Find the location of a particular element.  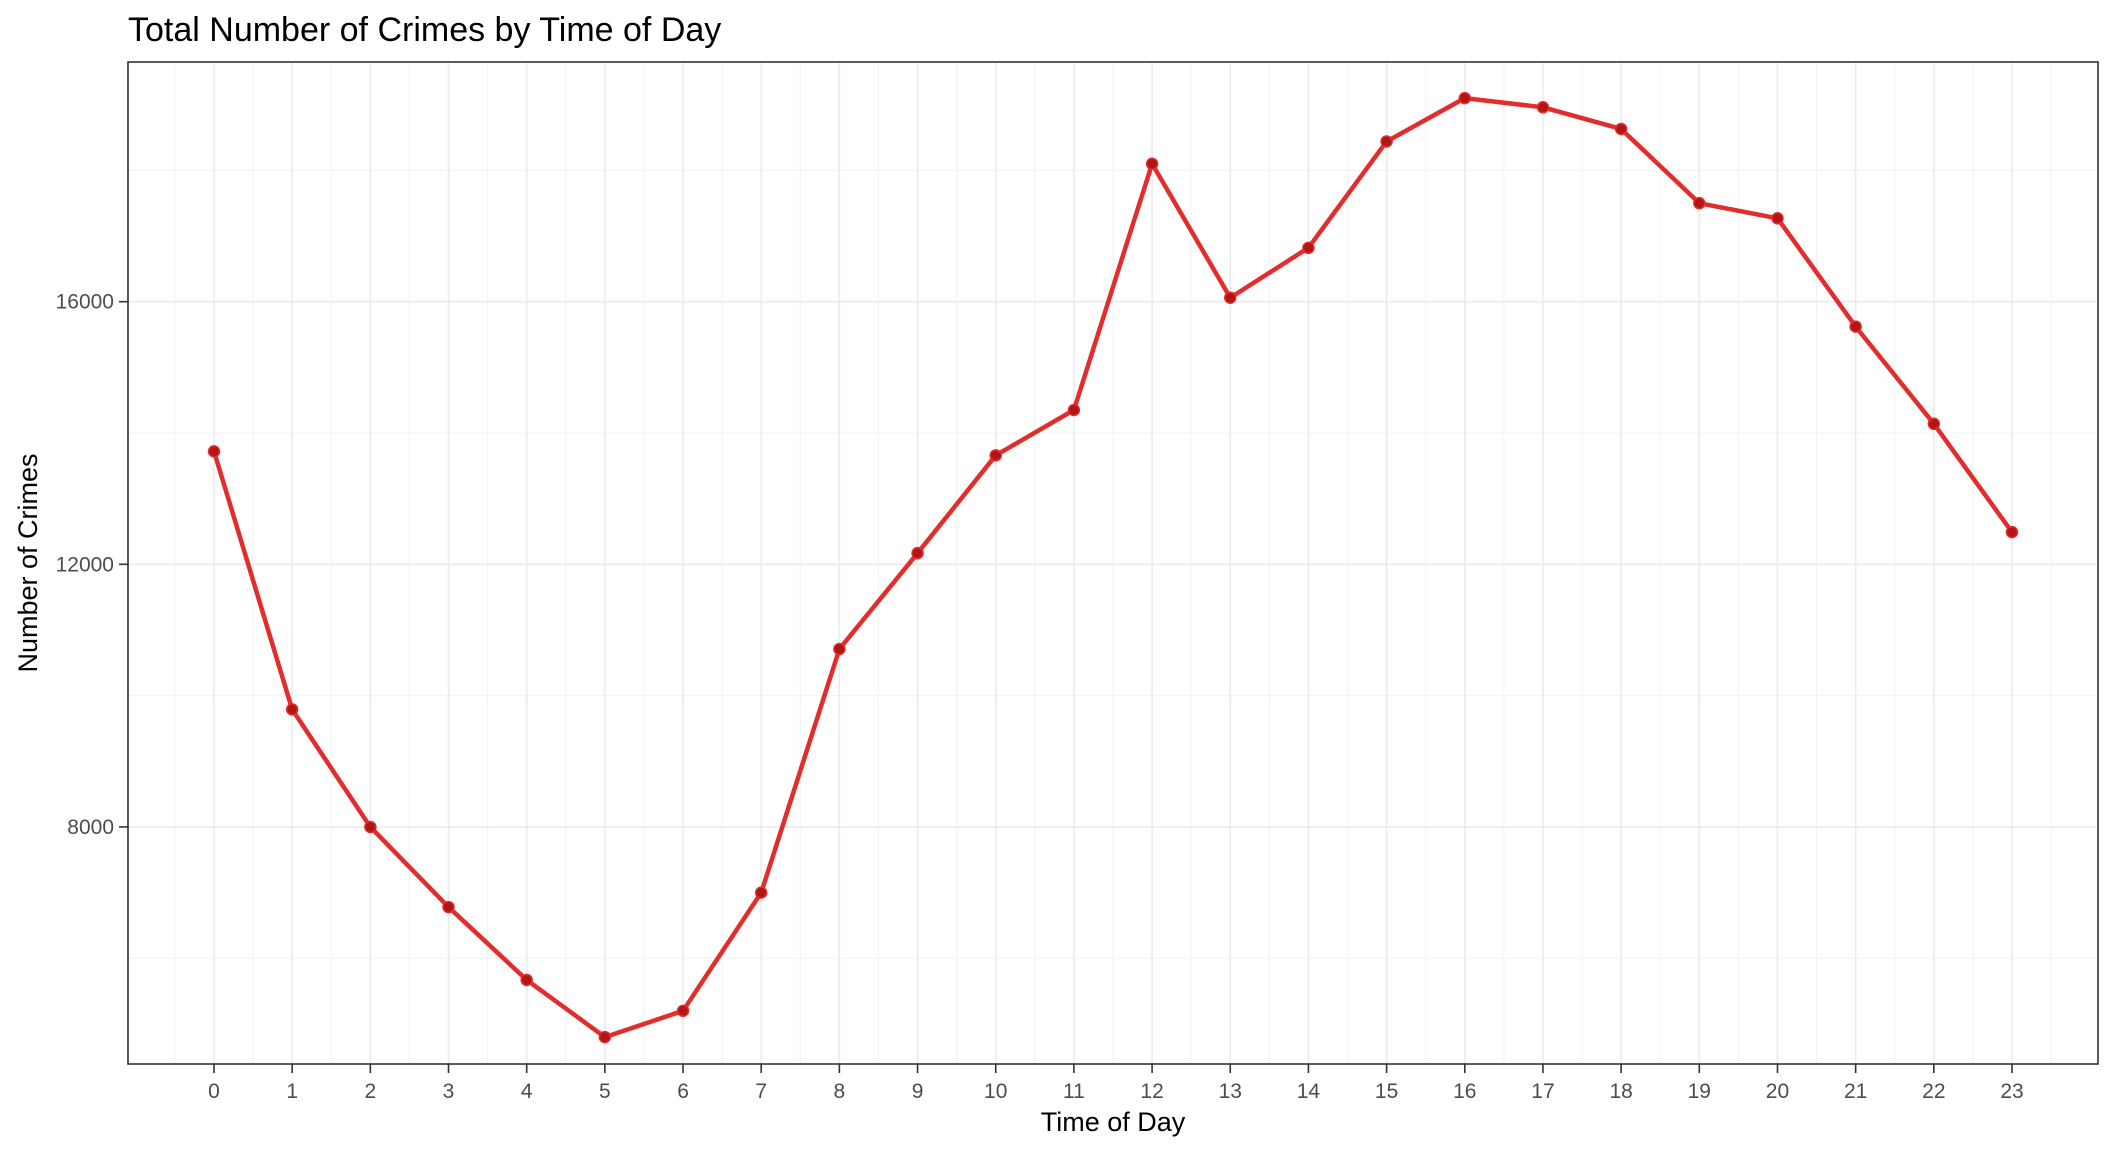

x-tick-label: 18 is located at coordinates (1620, 1091).